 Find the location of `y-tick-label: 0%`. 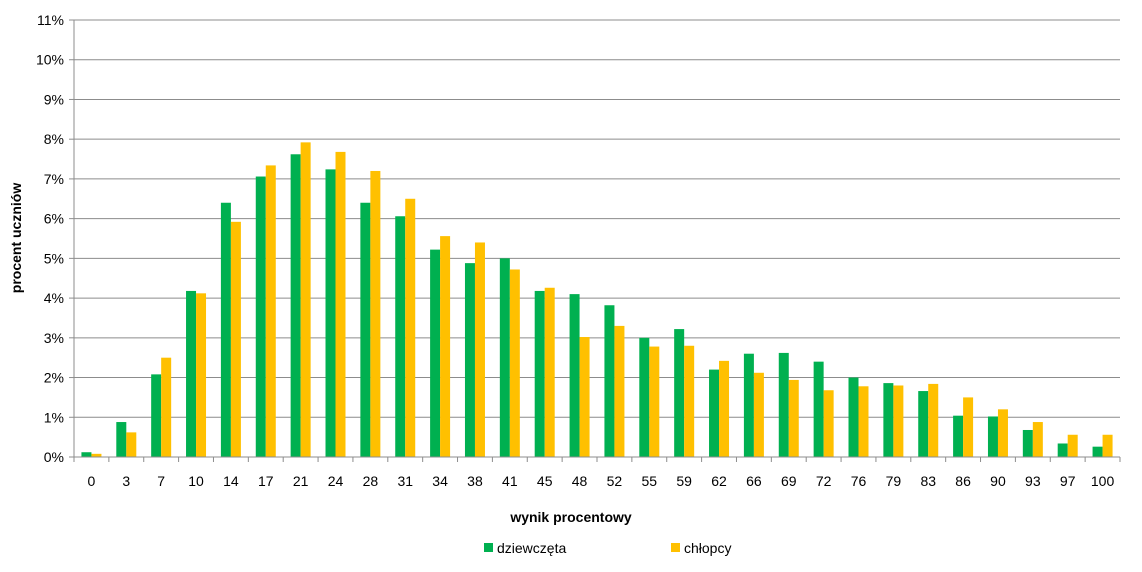

y-tick-label: 0% is located at coordinates (54, 457).